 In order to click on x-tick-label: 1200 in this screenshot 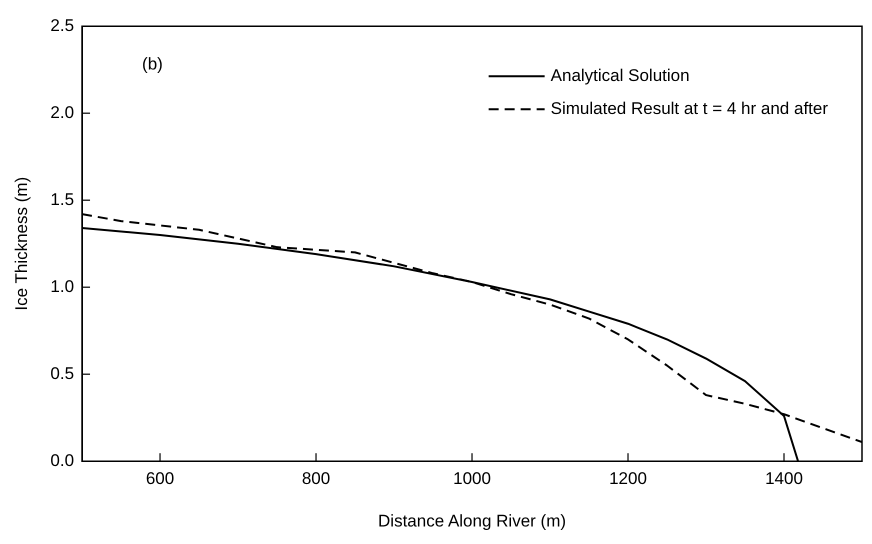, I will do `click(628, 478)`.